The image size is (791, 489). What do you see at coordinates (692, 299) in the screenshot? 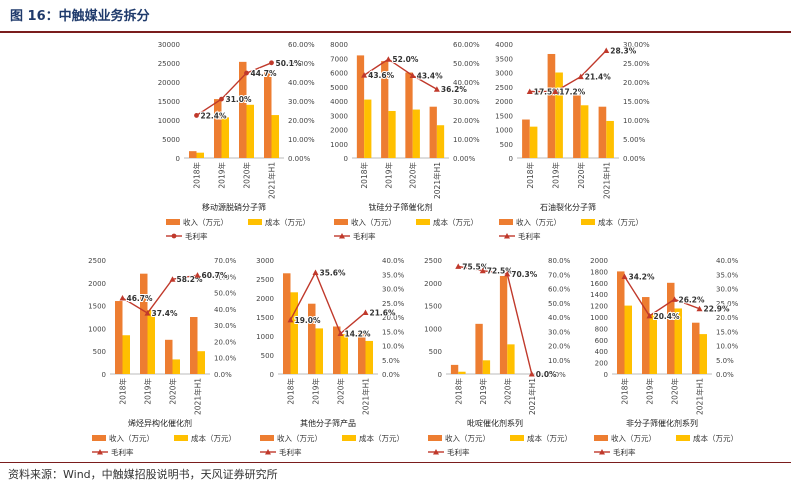
I see `data-label-margin: 26.2%` at bounding box center [692, 299].